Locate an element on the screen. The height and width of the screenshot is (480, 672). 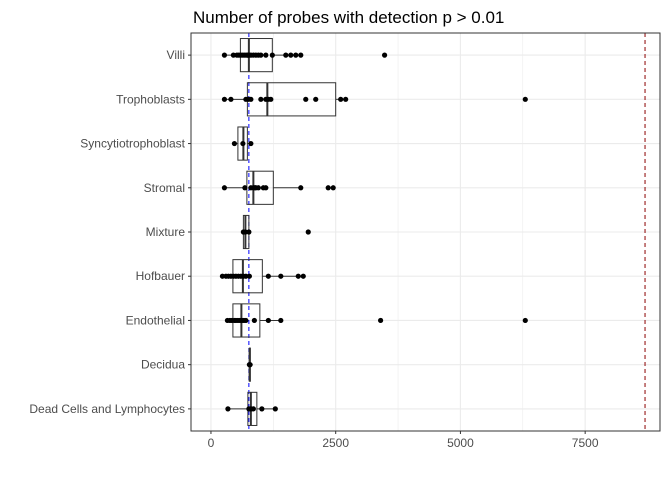
y-tick-label: Dead Cells and Lymphocytes is located at coordinates (107, 409).